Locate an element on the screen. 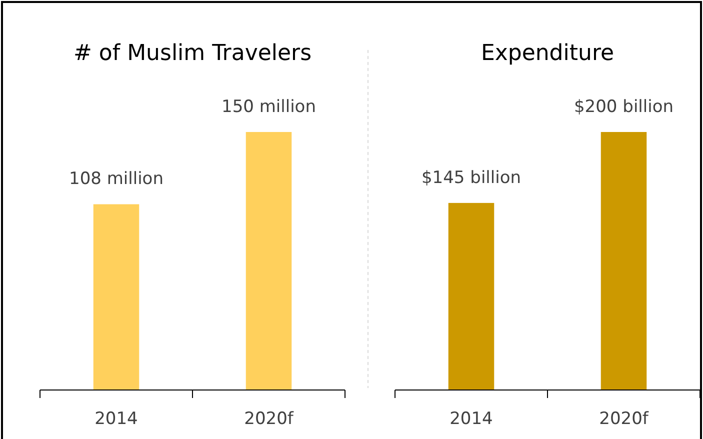 This screenshot has width=703, height=439. data-label: $200 billion is located at coordinates (624, 107).